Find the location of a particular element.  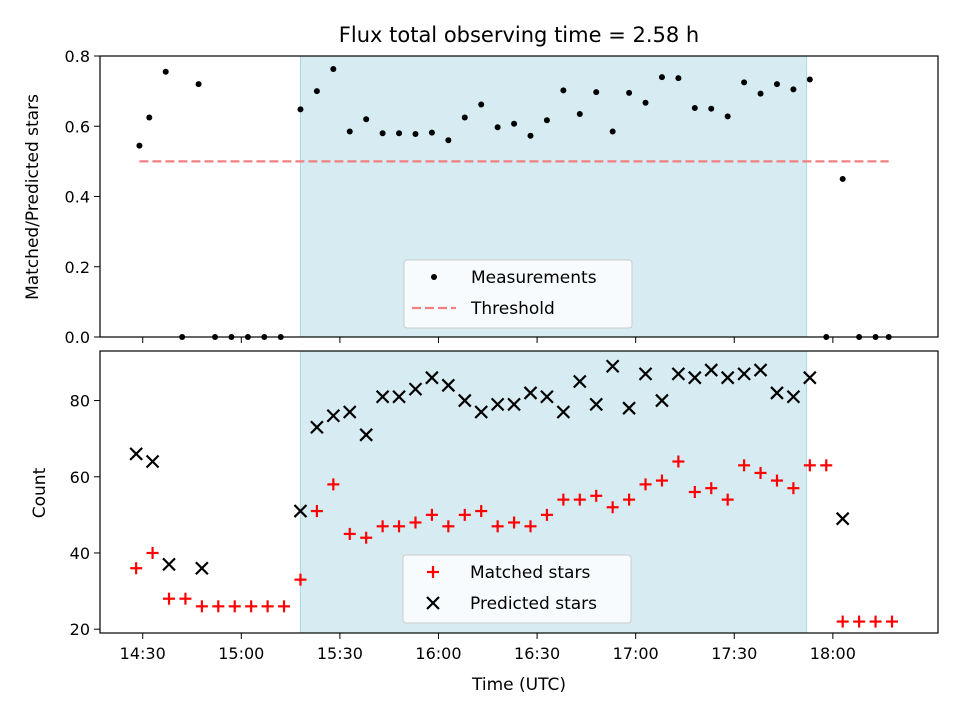

x-tick-label-6: 17:30 is located at coordinates (734, 653).